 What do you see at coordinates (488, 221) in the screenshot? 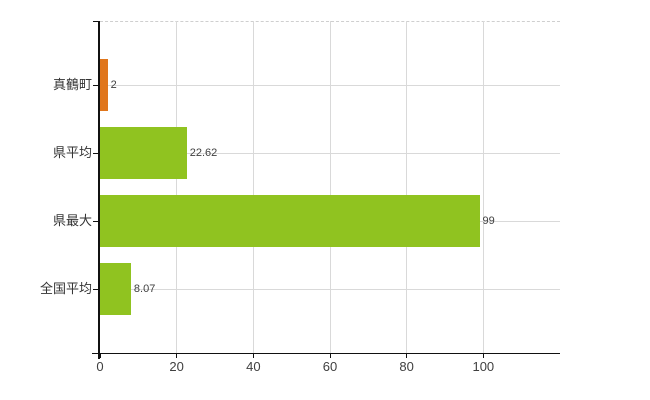
I see `value-label: 99` at bounding box center [488, 221].